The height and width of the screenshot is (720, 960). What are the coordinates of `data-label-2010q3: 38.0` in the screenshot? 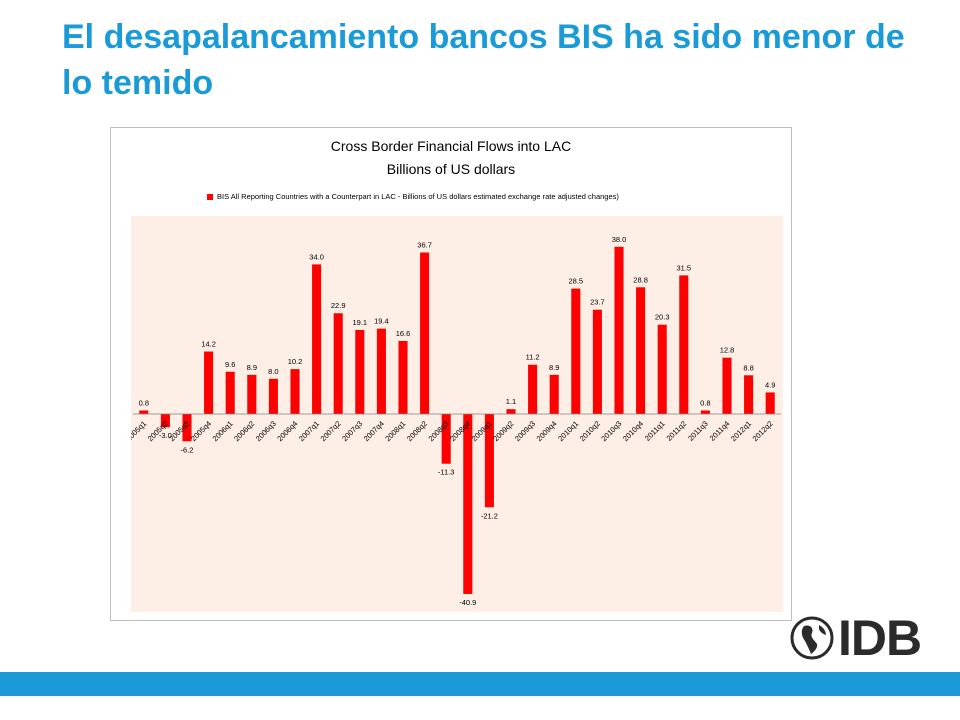 It's located at (619, 239).